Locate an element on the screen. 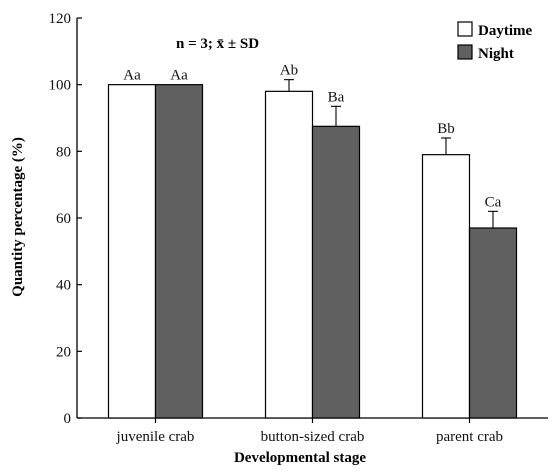  y-tick-label: 20 is located at coordinates (63, 352).